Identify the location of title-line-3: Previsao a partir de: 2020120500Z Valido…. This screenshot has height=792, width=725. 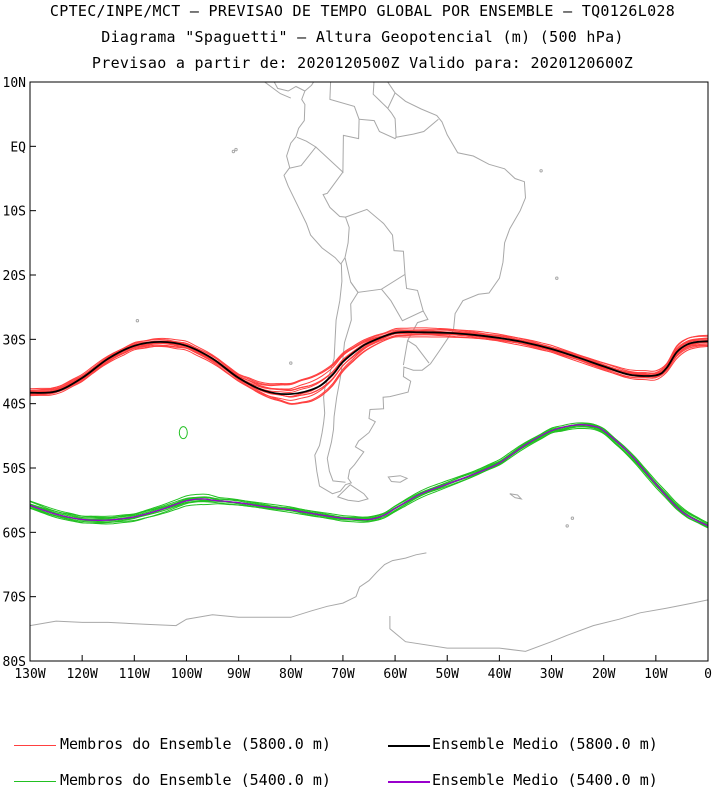
(362, 63).